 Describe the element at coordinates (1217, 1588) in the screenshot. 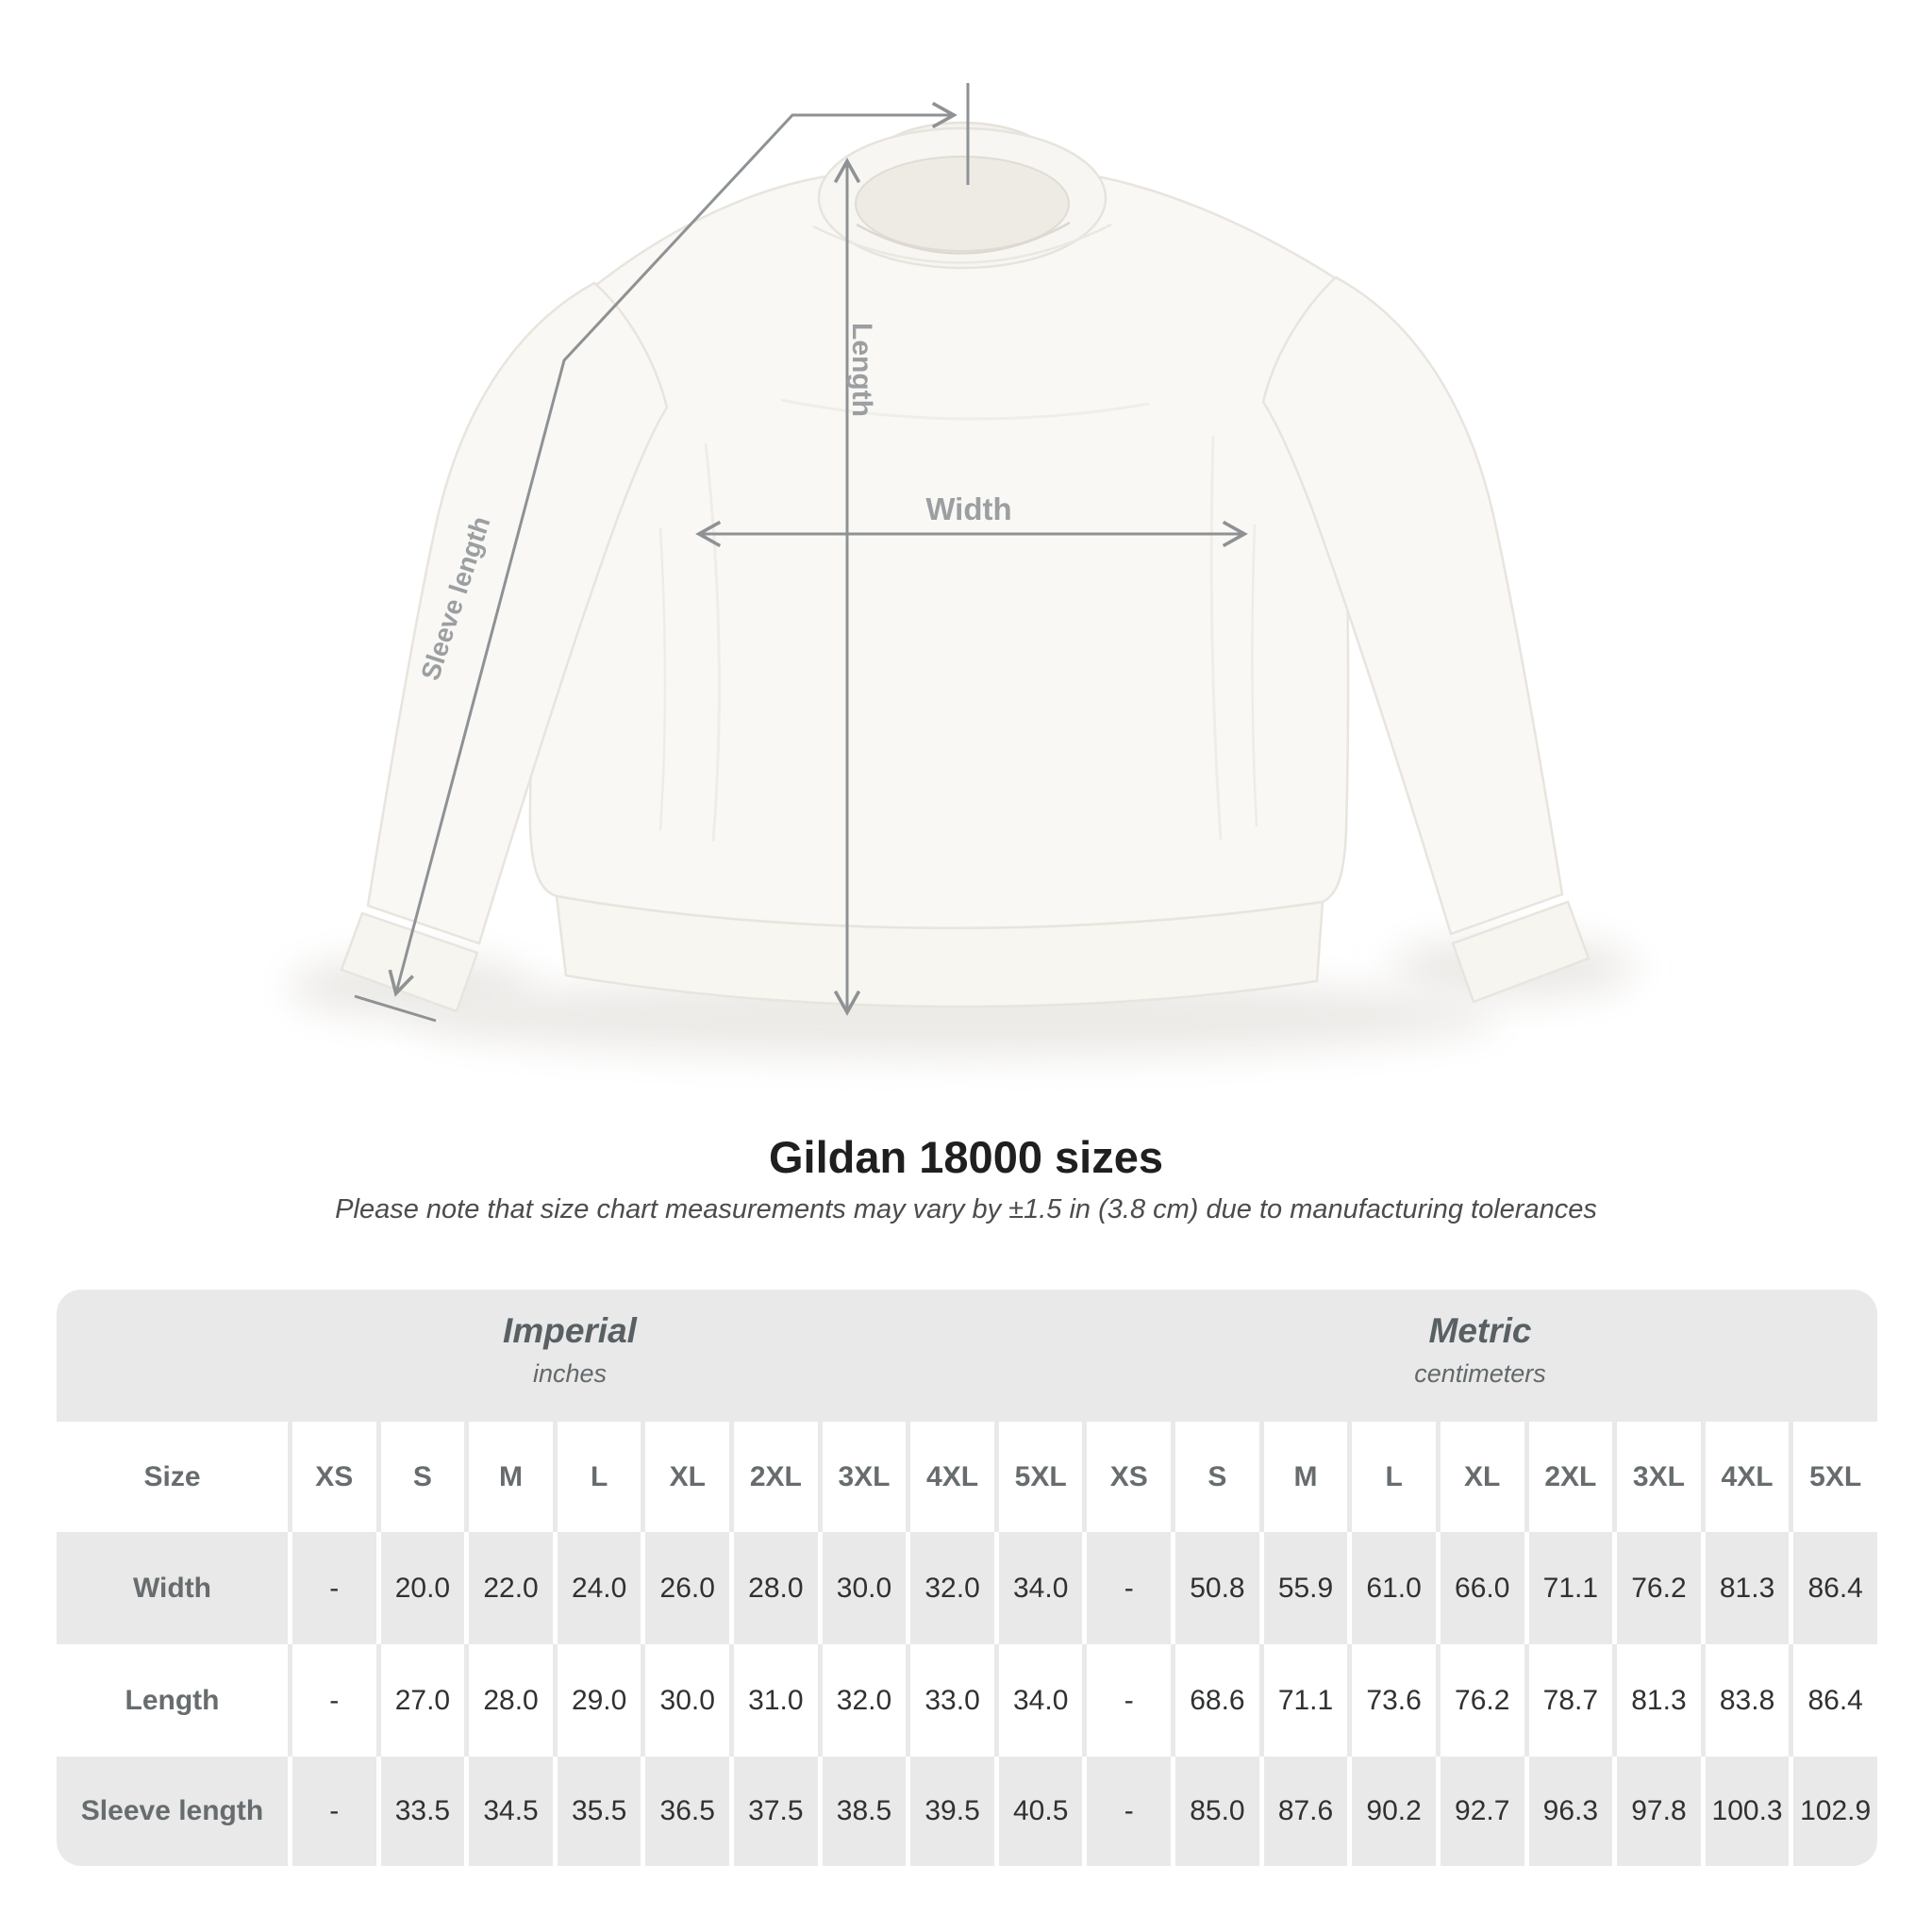

I see `value-cell: 50.8` at that location.